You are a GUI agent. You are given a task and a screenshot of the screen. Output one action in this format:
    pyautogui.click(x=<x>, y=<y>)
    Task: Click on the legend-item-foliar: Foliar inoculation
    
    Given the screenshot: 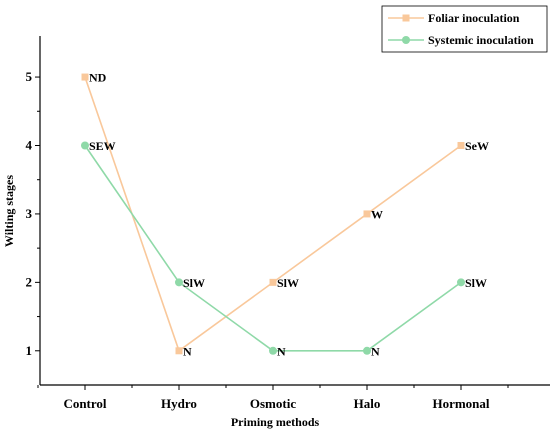 What is the action you would take?
    pyautogui.click(x=454, y=18)
    